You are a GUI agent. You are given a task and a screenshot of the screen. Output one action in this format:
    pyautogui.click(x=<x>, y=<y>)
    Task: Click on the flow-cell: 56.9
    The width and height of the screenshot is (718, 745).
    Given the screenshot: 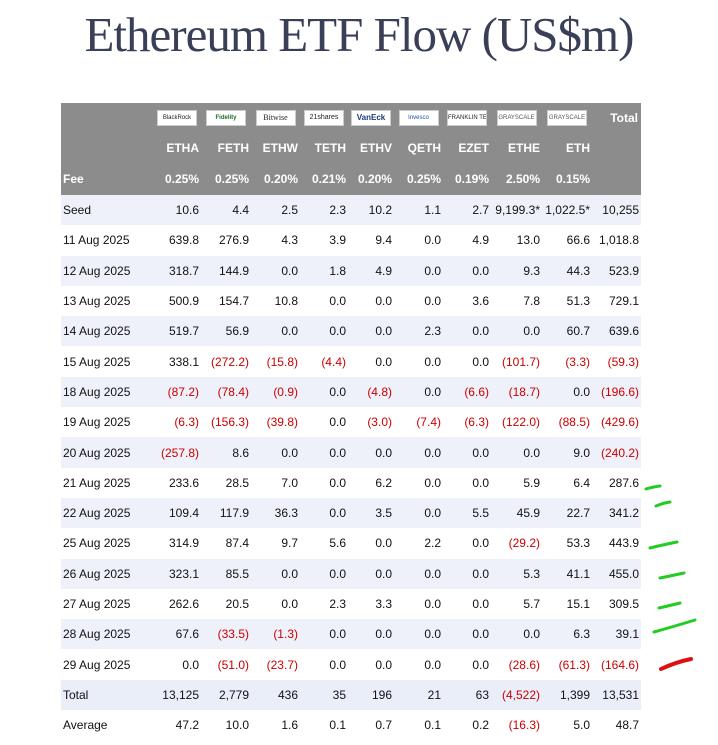 What is the action you would take?
    pyautogui.click(x=226, y=331)
    